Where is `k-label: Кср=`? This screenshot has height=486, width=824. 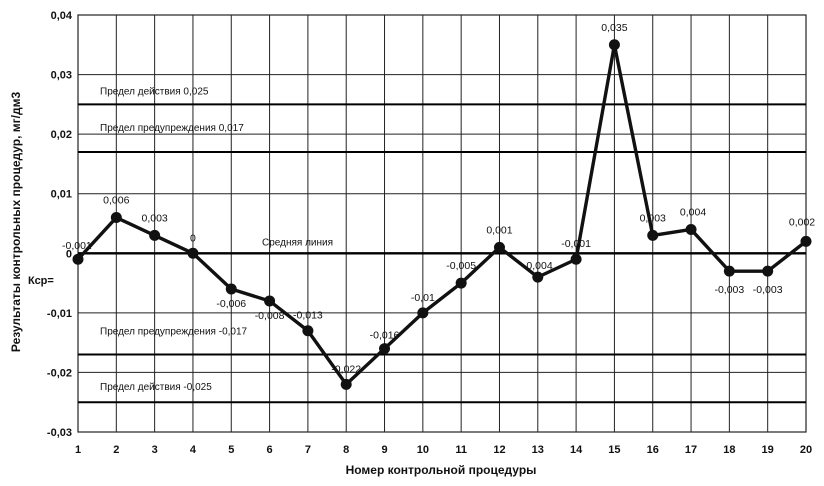 k-label: Кср= is located at coordinates (41, 281).